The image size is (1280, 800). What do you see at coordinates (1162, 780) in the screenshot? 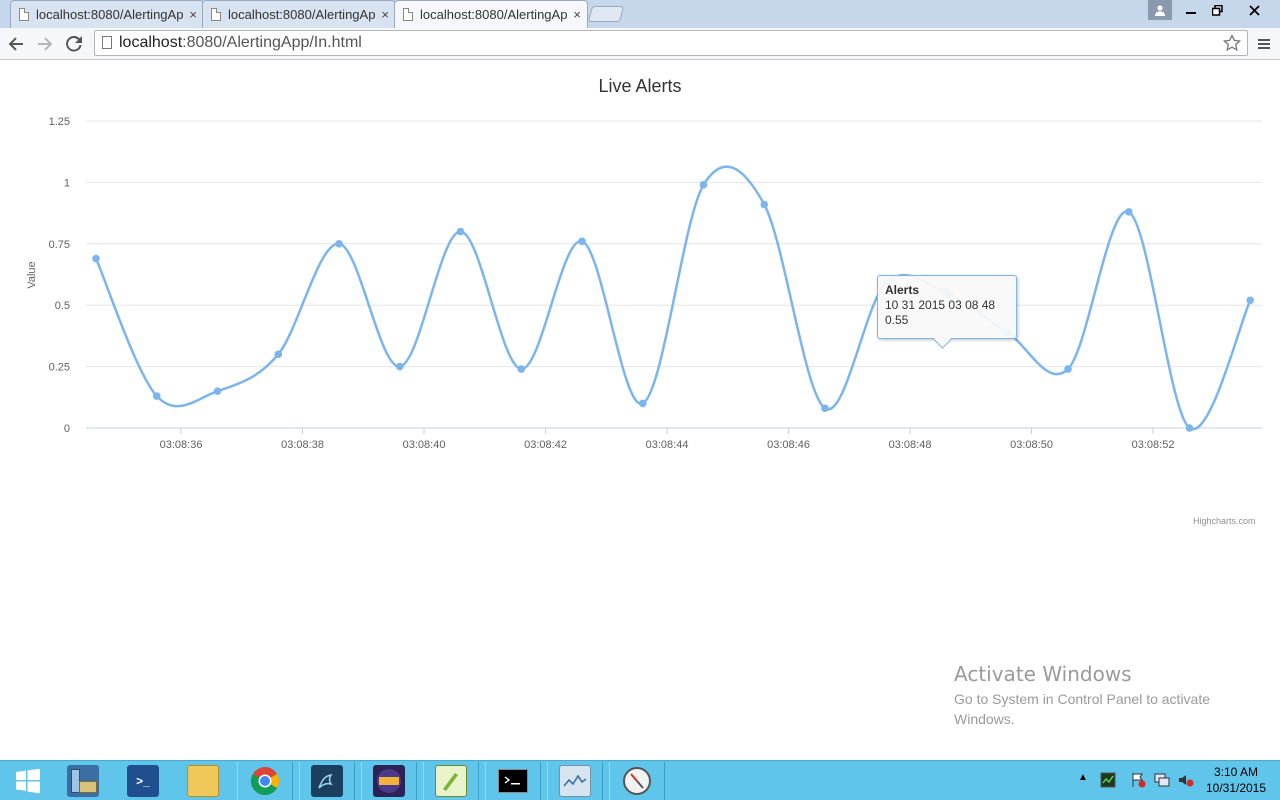
I see `network-icon` at bounding box center [1162, 780].